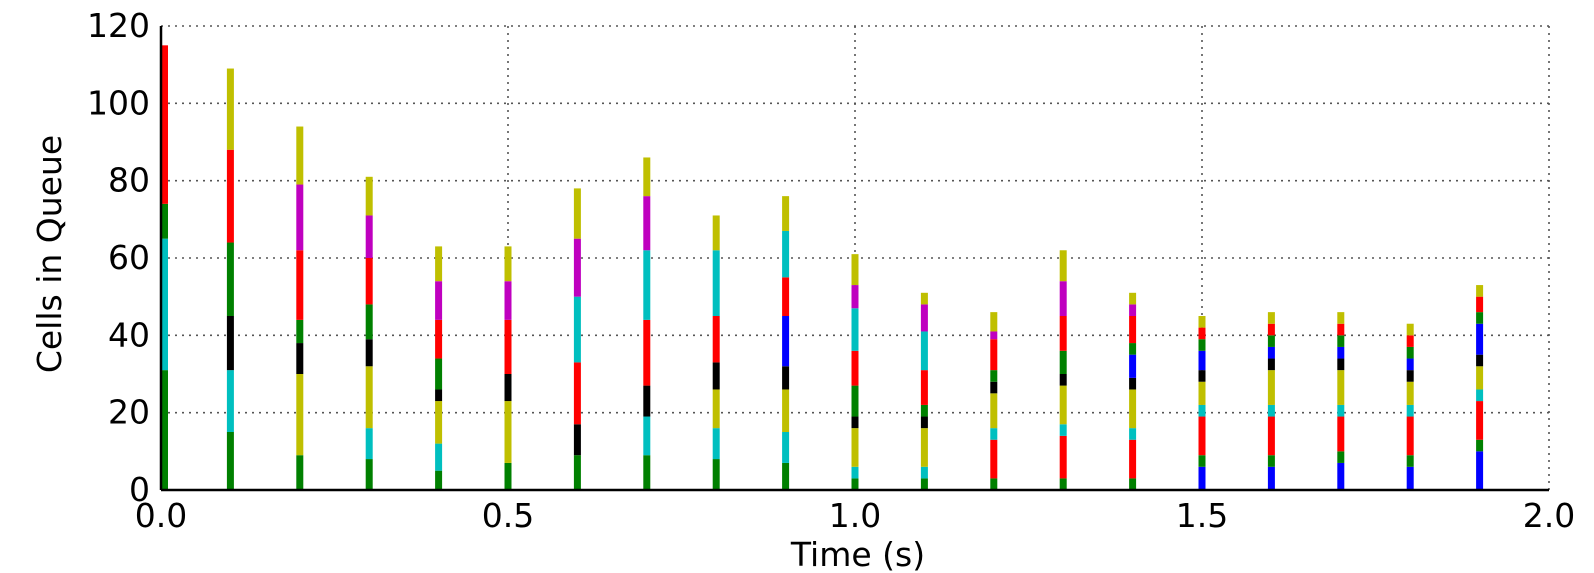  Describe the element at coordinates (857, 554) in the screenshot. I see `x-axis-label: Time (s)` at that location.